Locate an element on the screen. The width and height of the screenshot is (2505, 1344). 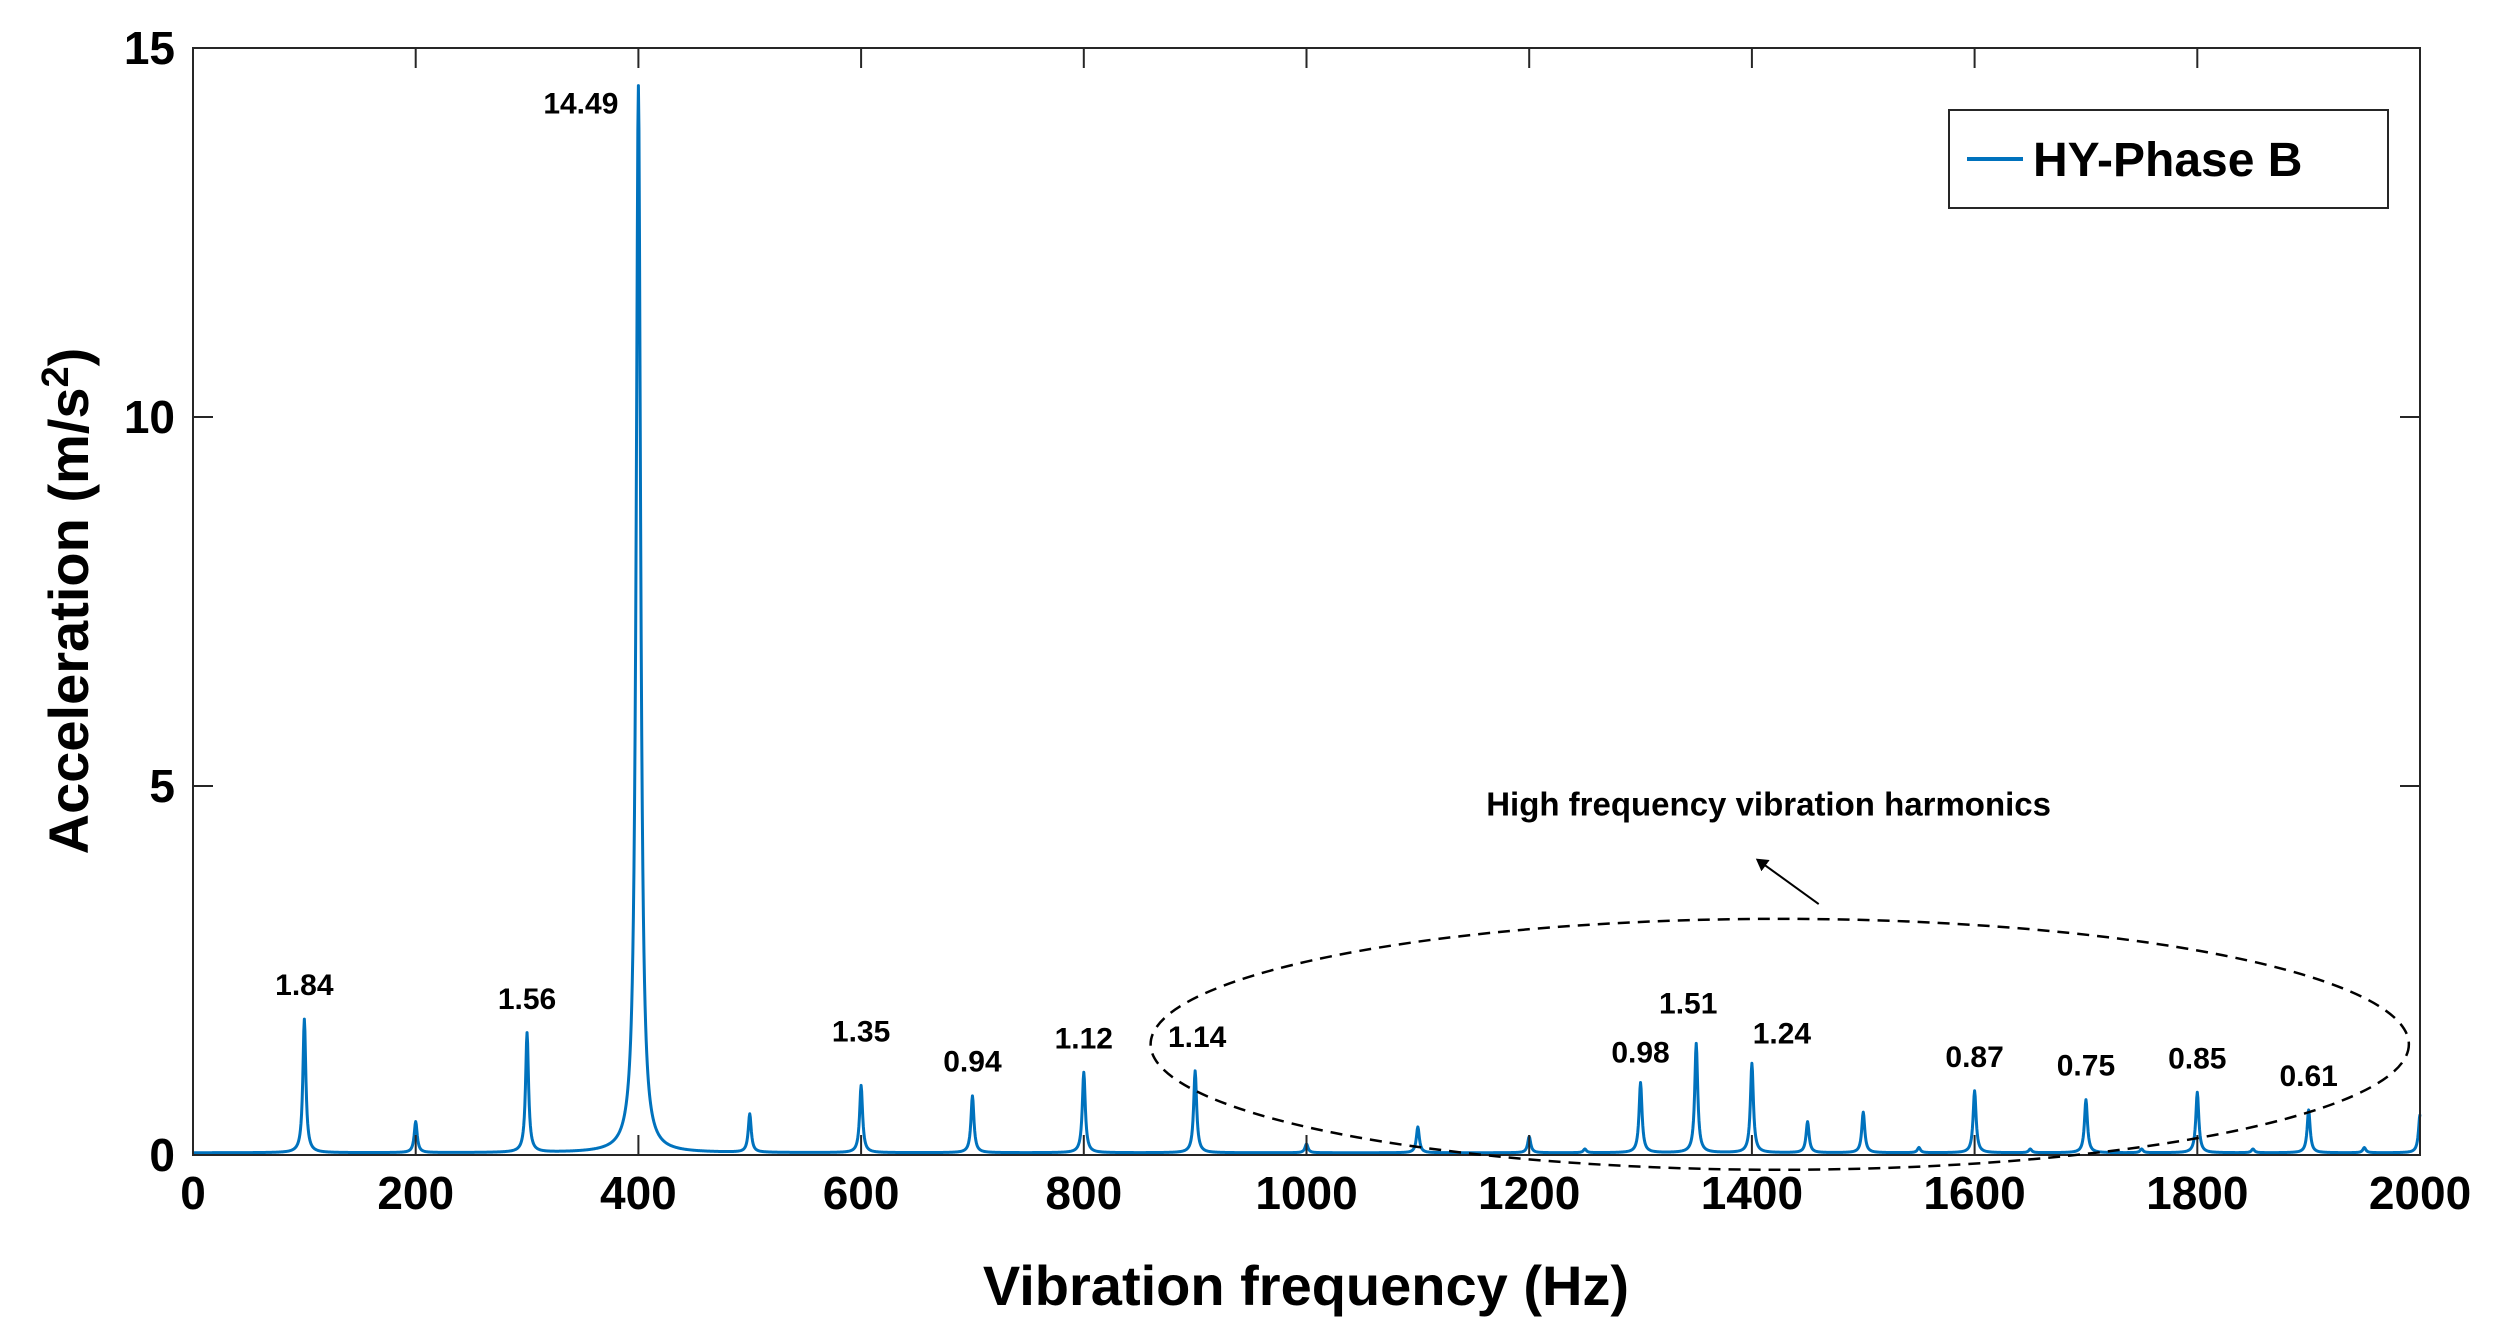
x-tick-label: 1400 is located at coordinates (1752, 1193).